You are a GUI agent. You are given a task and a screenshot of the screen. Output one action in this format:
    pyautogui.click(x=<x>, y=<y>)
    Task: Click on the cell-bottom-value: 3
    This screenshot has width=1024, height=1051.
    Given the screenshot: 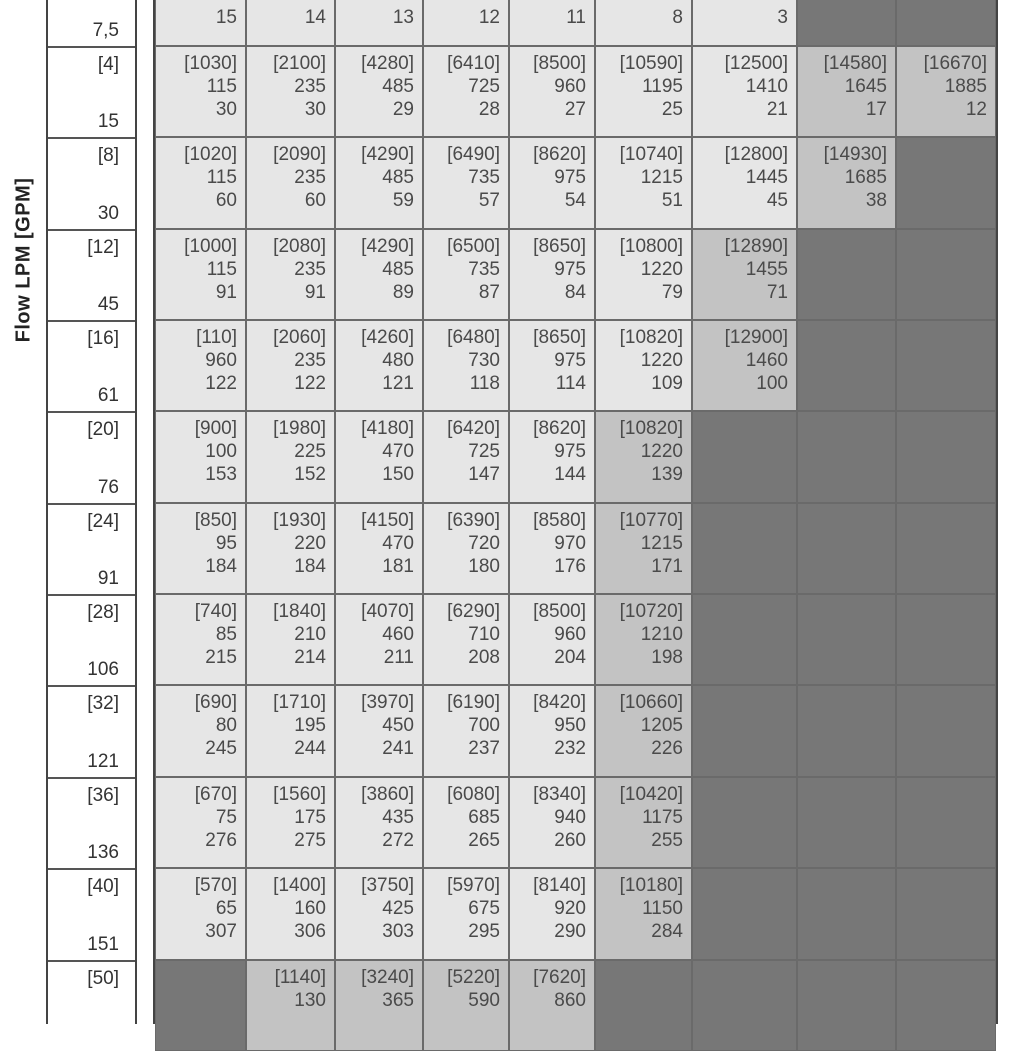 What is the action you would take?
    pyautogui.click(x=782, y=17)
    